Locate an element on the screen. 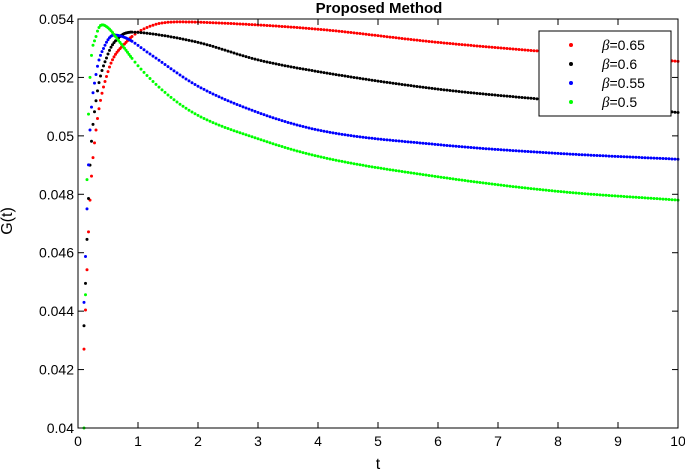 The height and width of the screenshot is (471, 685). legend-entry: β=0.6 is located at coordinates (619, 64).